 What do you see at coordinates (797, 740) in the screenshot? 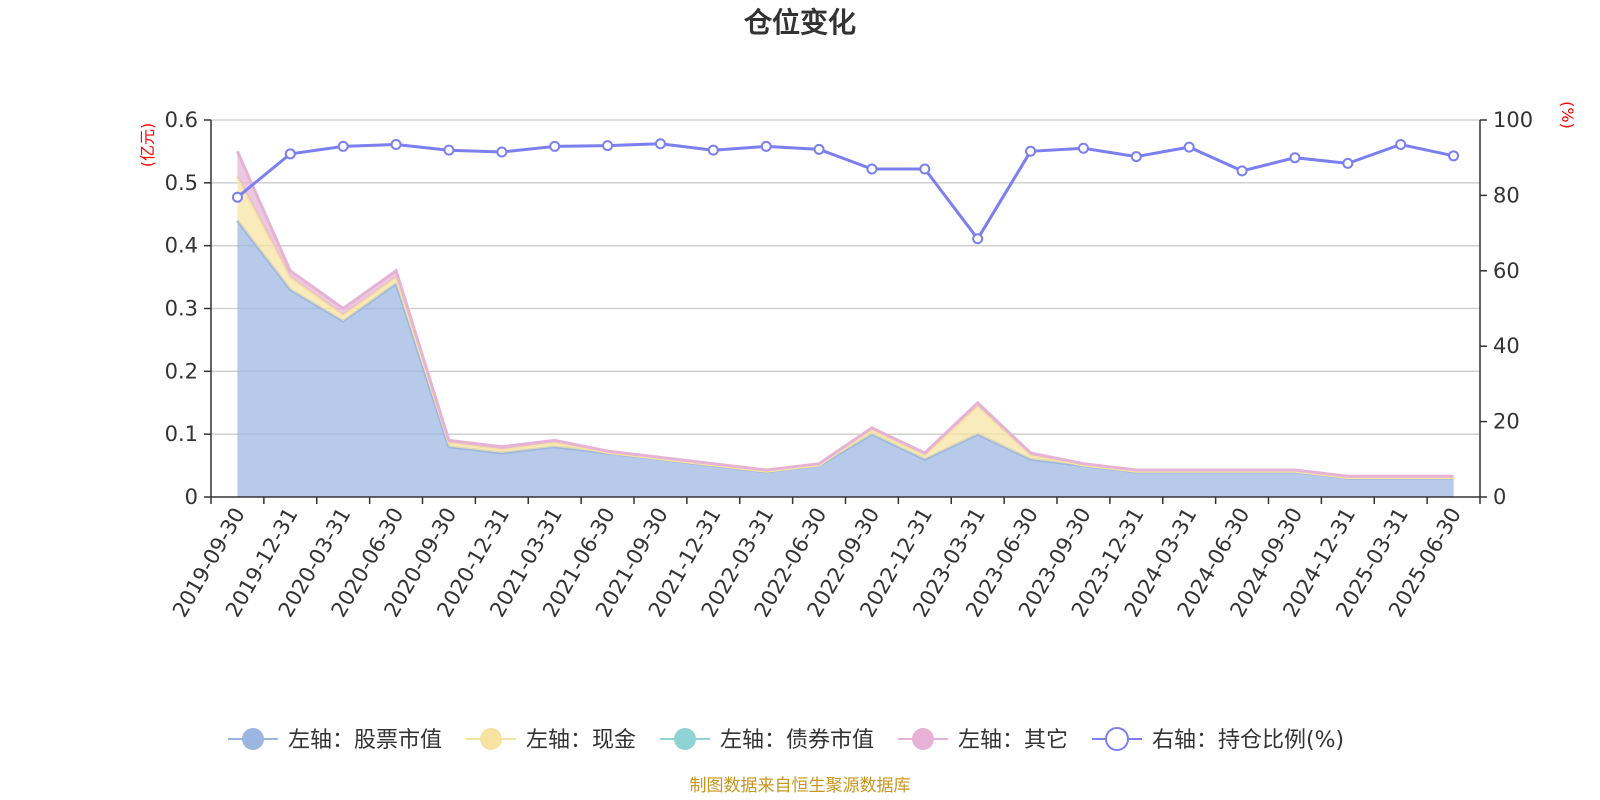
I see `legend-label: 左轴：债券市值` at bounding box center [797, 740].